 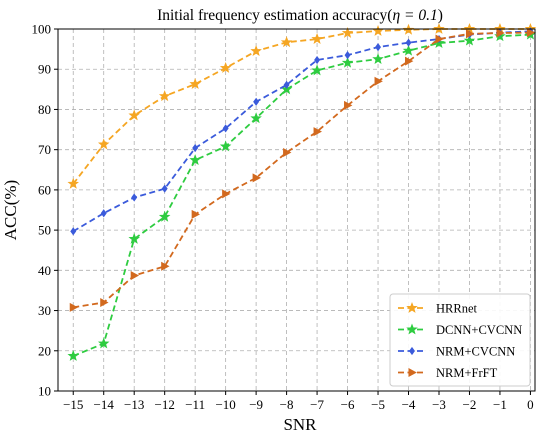 What do you see at coordinates (44, 109) in the screenshot?
I see `y-tick-label: 80` at bounding box center [44, 109].